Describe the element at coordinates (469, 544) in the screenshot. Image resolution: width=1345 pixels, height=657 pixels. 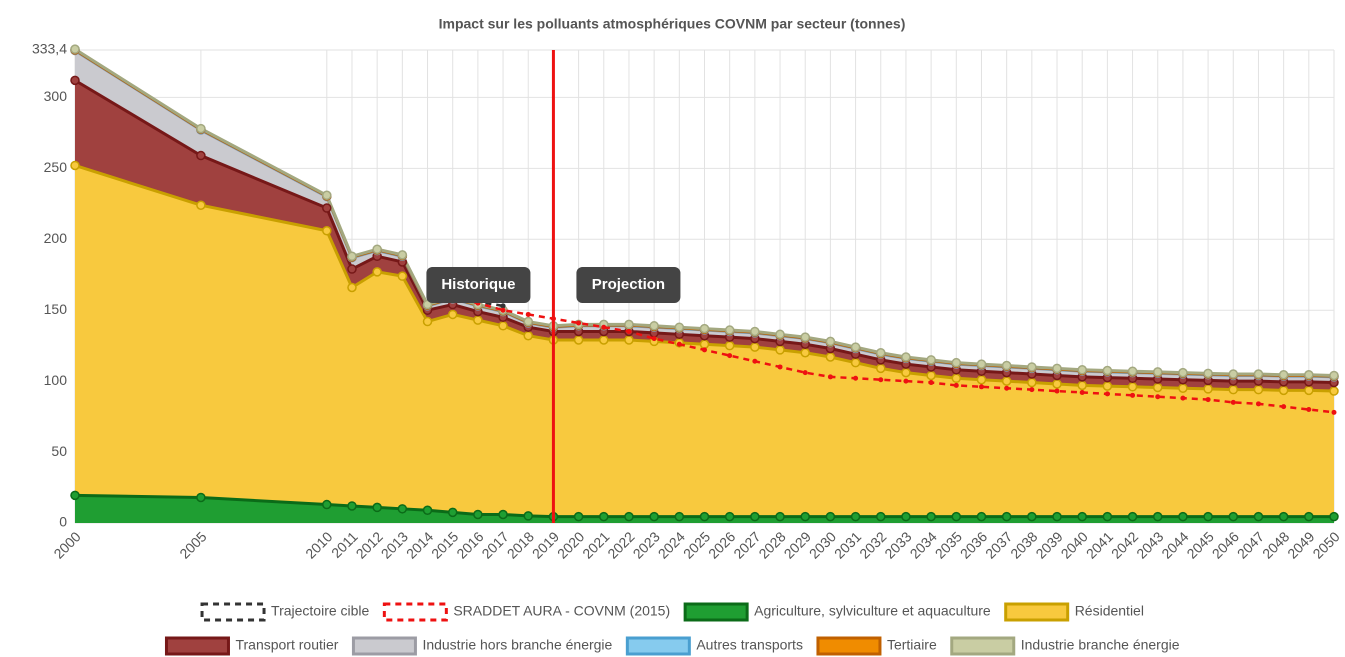
I see `x-tick-label: 2016` at that location.